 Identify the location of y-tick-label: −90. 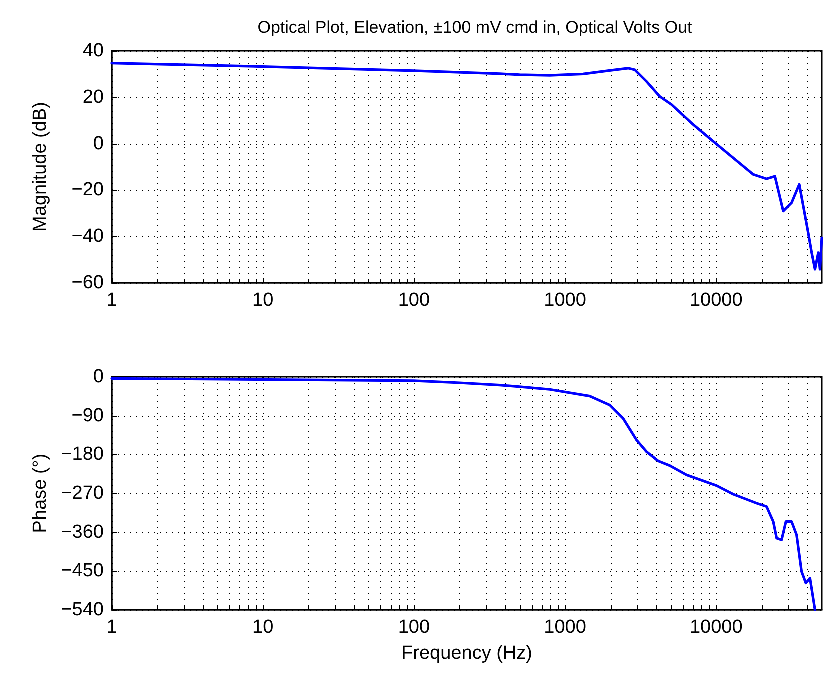
(88, 415).